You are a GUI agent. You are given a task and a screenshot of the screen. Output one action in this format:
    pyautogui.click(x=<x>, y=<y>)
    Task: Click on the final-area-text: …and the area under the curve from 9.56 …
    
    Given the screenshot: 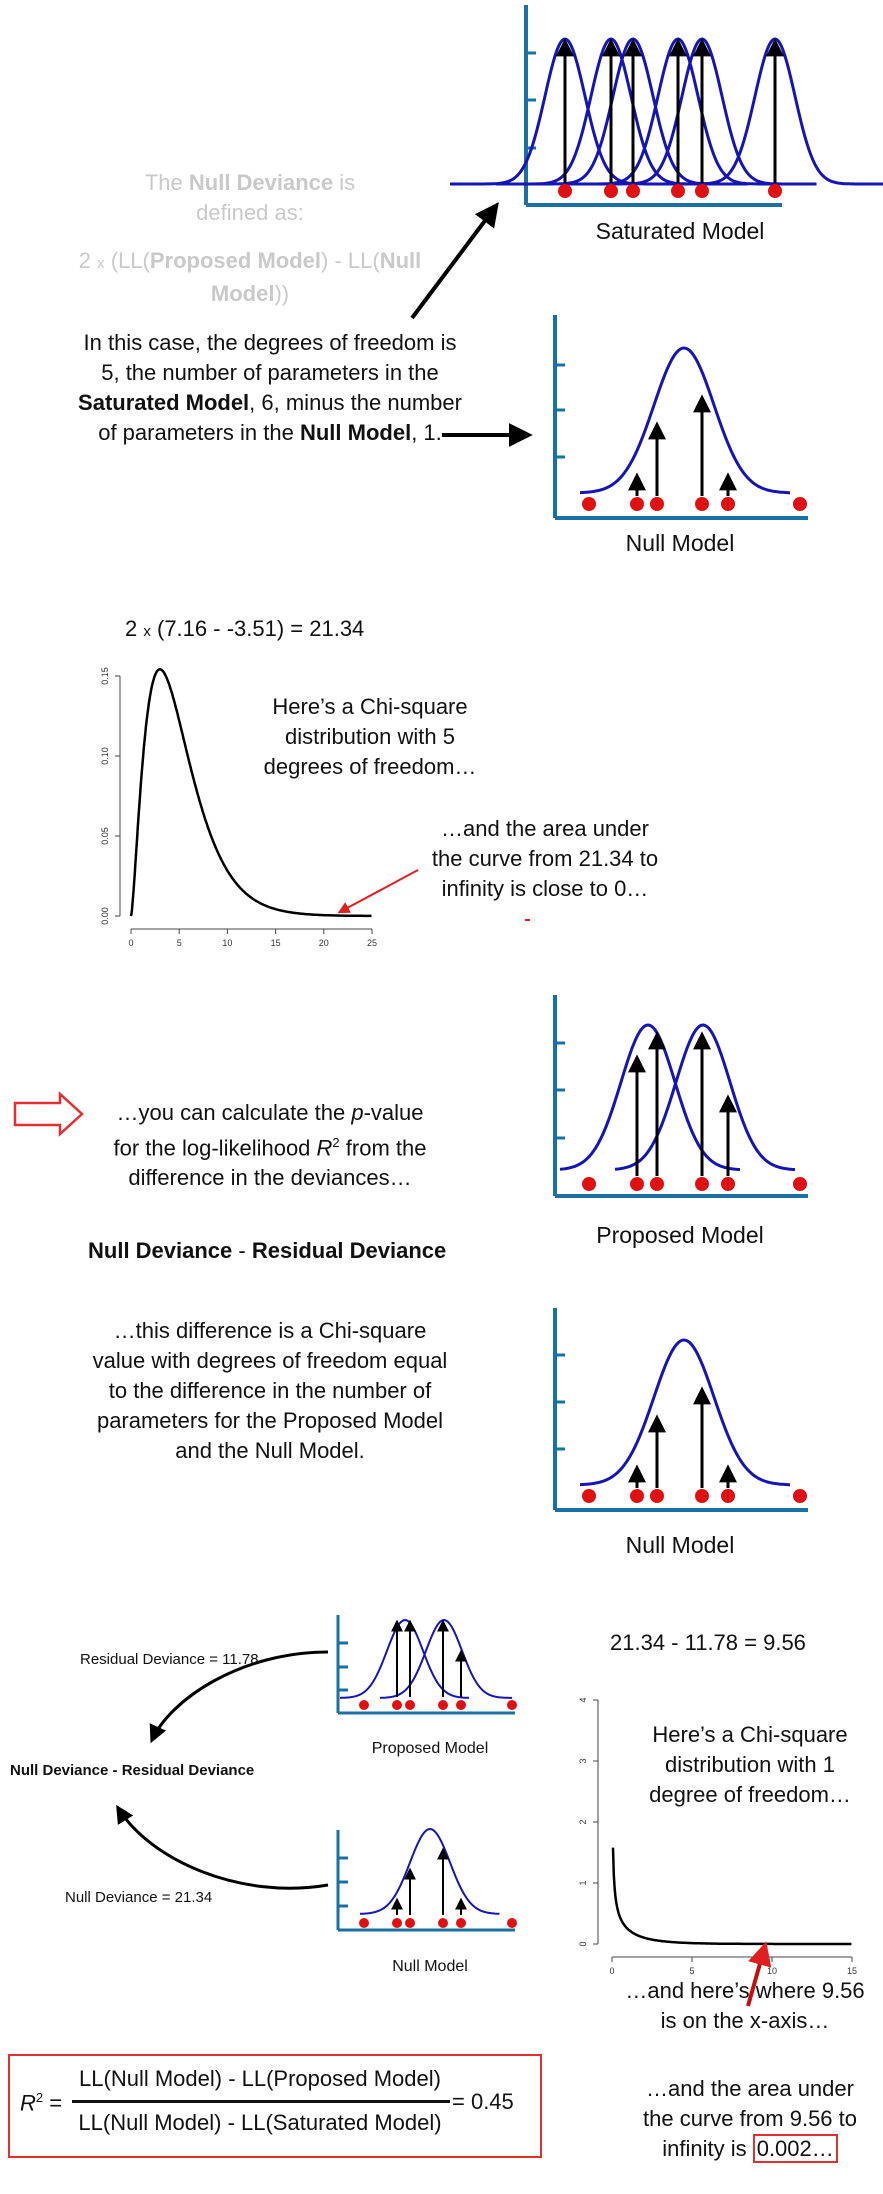 What is the action you would take?
    pyautogui.click(x=750, y=2119)
    